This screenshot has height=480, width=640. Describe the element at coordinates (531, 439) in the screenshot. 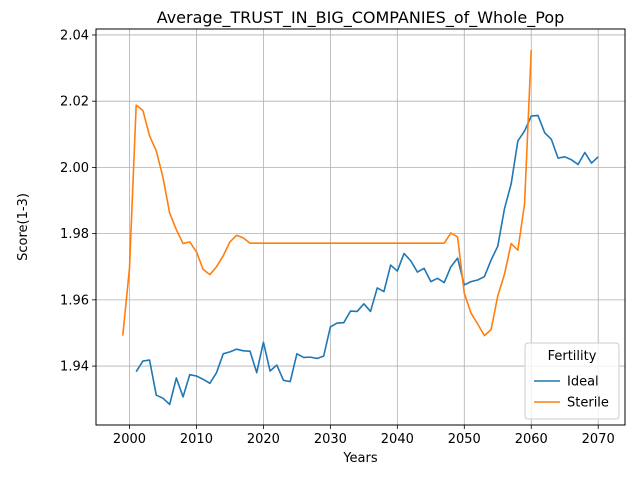

I see `x-tick-label: 2060` at that location.